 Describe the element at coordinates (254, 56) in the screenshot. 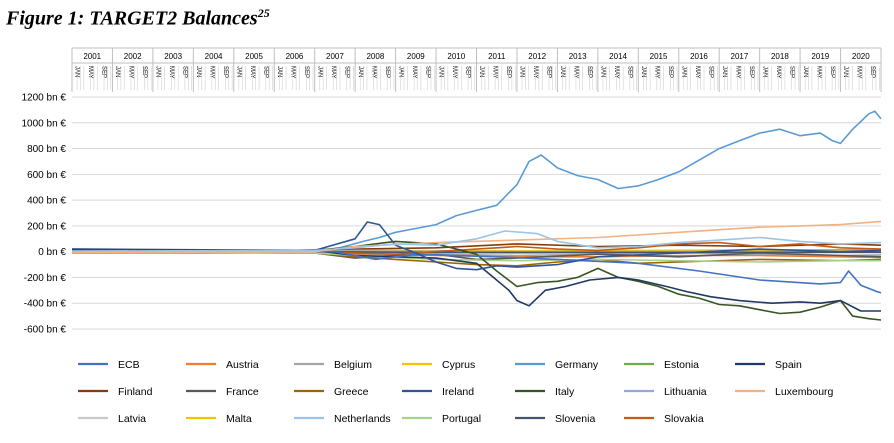

I see `year-label-2005: 2005` at that location.